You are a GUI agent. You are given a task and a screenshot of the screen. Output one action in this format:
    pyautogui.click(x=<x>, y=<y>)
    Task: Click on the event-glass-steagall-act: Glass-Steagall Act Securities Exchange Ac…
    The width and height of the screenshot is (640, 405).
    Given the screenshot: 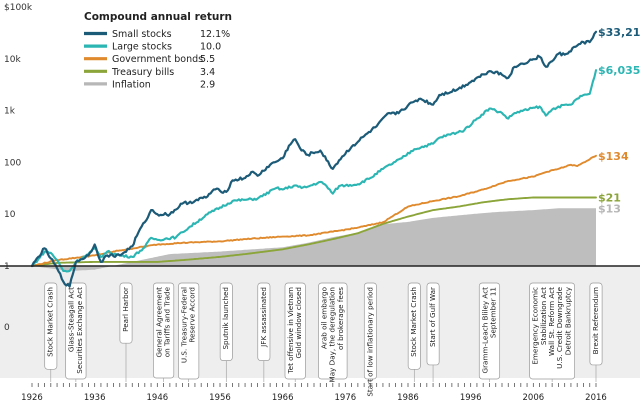 What is the action you would take?
    pyautogui.click(x=76, y=332)
    